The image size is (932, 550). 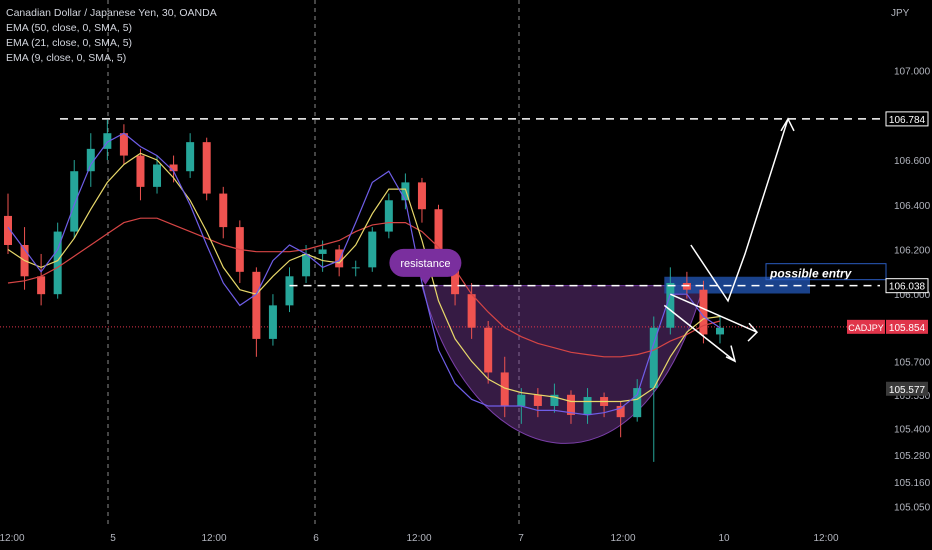 What do you see at coordinates (425, 280) in the screenshot?
I see `resistance-callout-tail` at bounding box center [425, 280].